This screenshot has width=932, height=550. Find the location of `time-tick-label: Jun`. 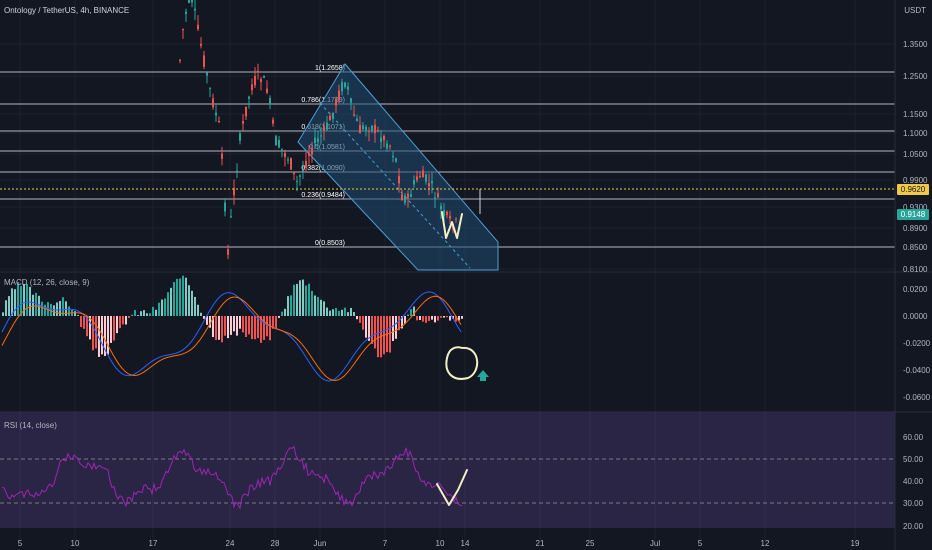

time-tick-label: Jun is located at coordinates (320, 543).